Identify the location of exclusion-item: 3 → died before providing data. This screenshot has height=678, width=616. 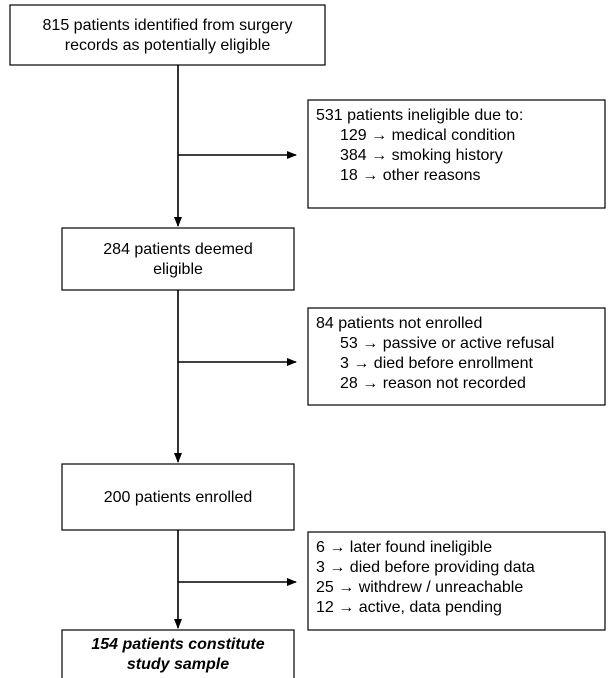
(425, 567).